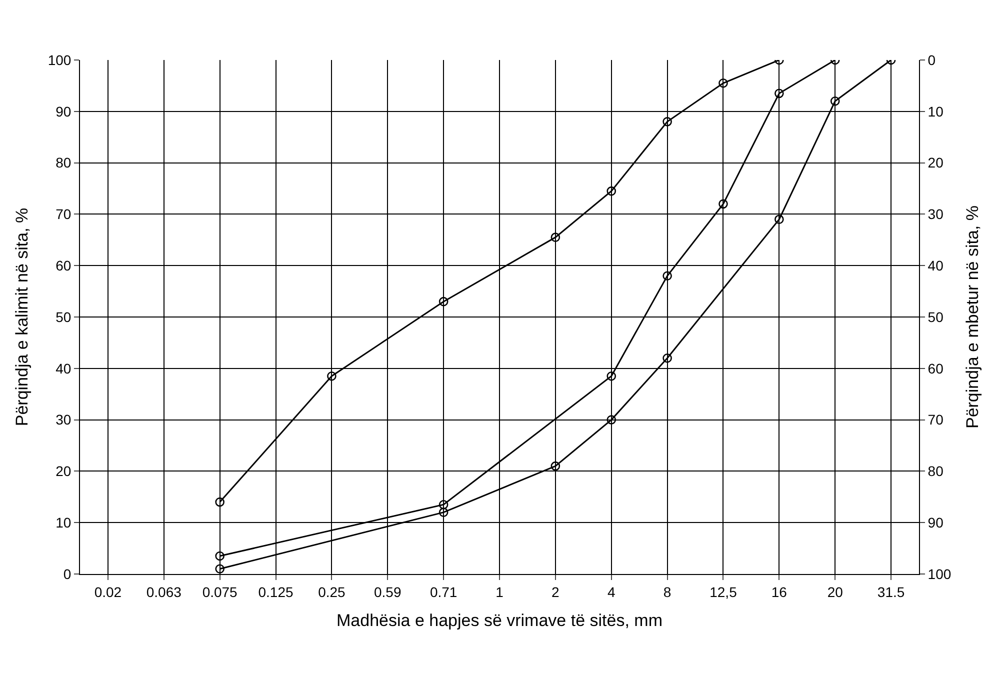 Image resolution: width=999 pixels, height=684 pixels. Describe the element at coordinates (64, 214) in the screenshot. I see `y-tick-label: 70` at that location.